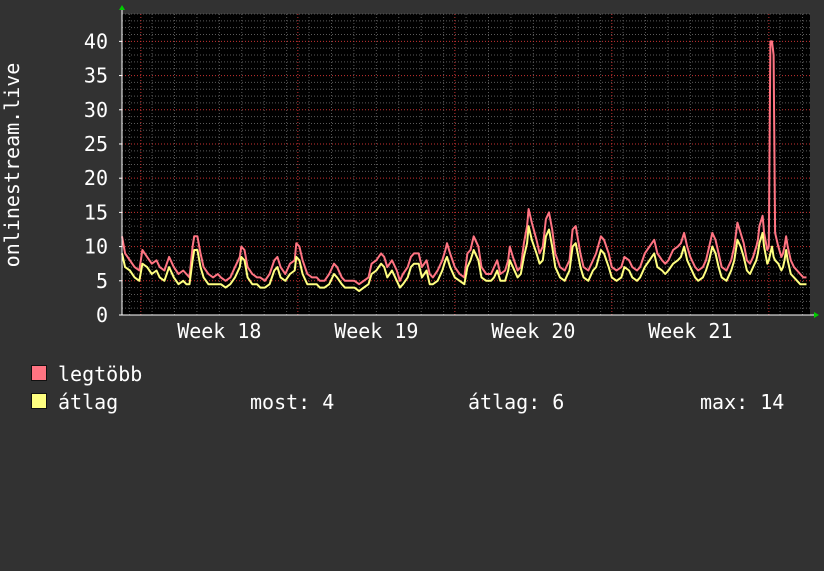 Image resolution: width=824 pixels, height=571 pixels. Describe the element at coordinates (122, 7) in the screenshot. I see `y-axis-arrow-icon` at that location.